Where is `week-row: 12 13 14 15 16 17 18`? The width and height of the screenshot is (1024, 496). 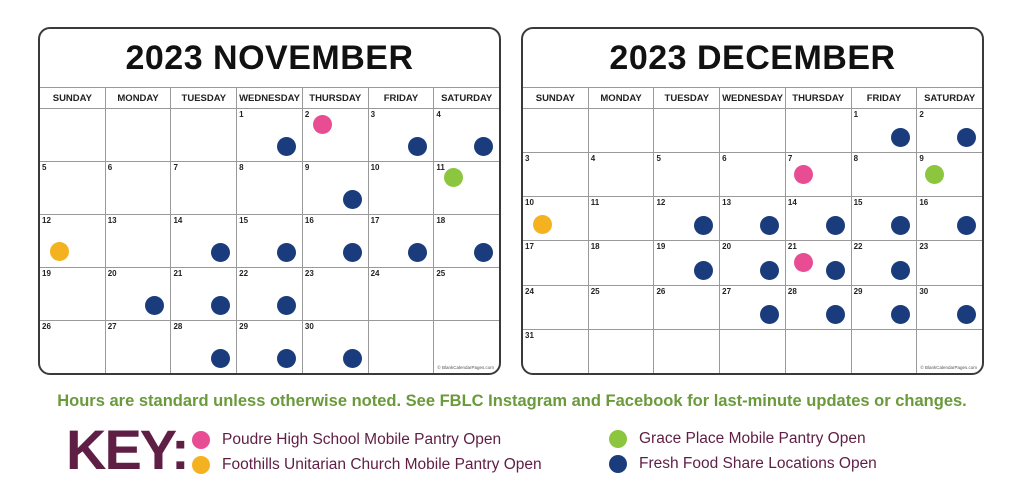 week-row: 12 13 14 15 16 17 18 is located at coordinates (269, 241).